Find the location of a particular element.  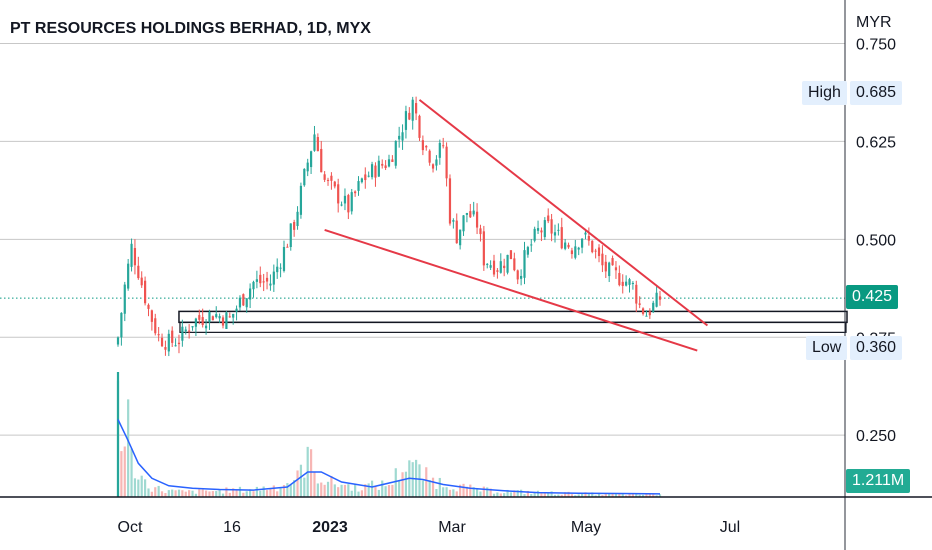

upper-trendline is located at coordinates (563, 213).